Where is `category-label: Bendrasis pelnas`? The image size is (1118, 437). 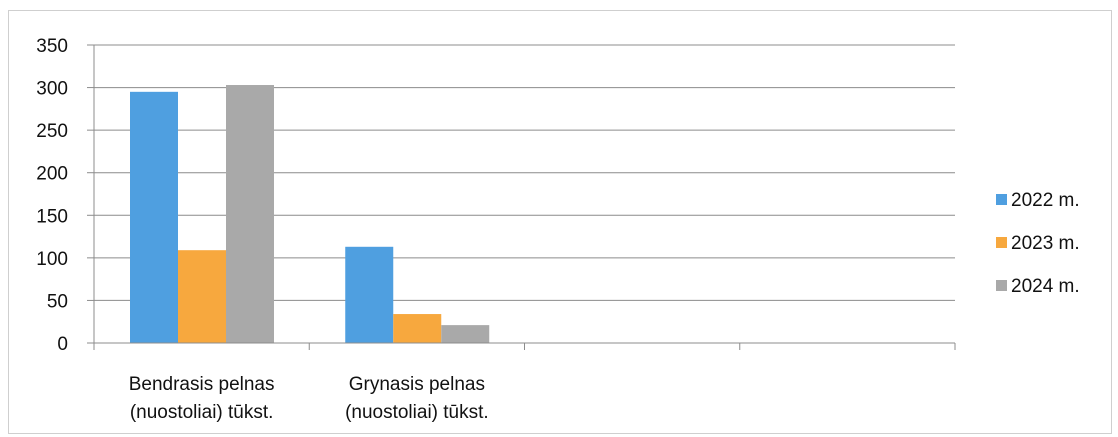 category-label: Bendrasis pelnas is located at coordinates (202, 384).